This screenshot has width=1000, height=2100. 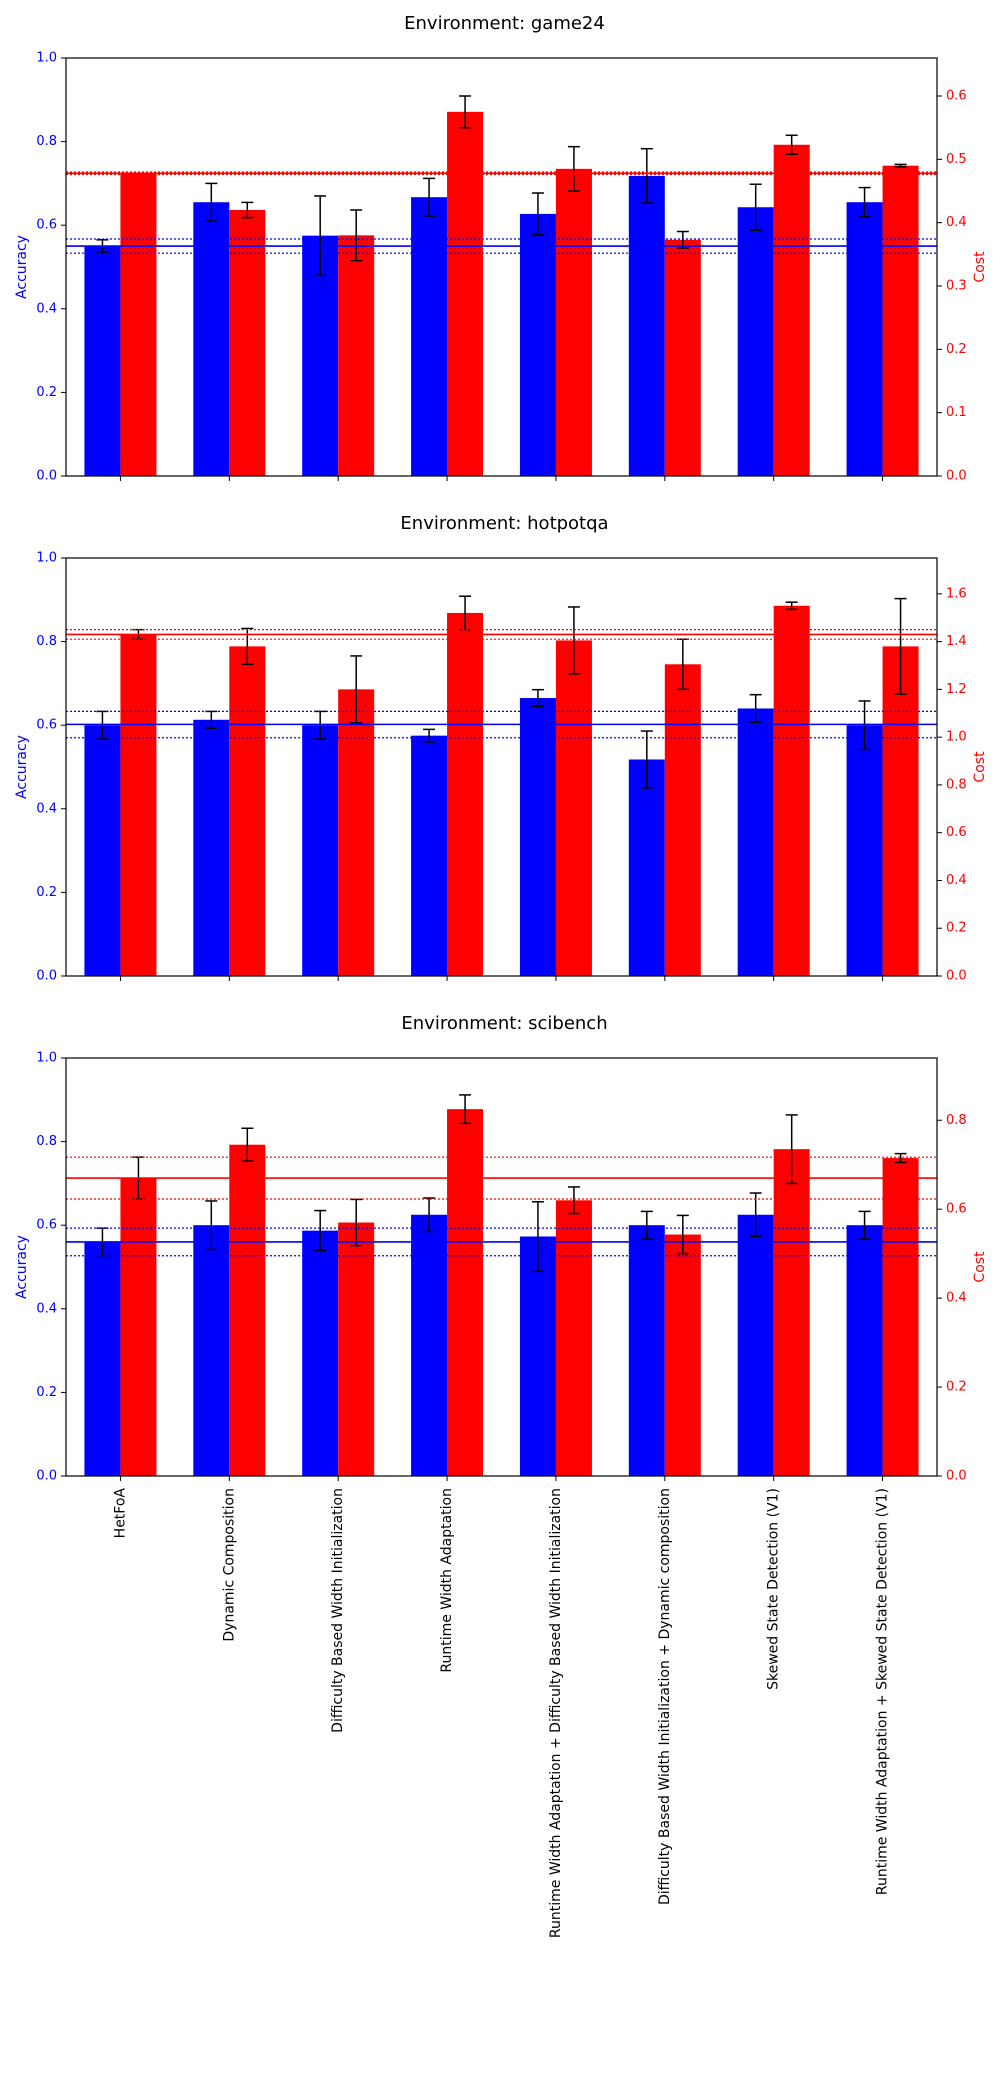 What do you see at coordinates (120, 1513) in the screenshot?
I see `x-tick-label: HetFoA` at bounding box center [120, 1513].